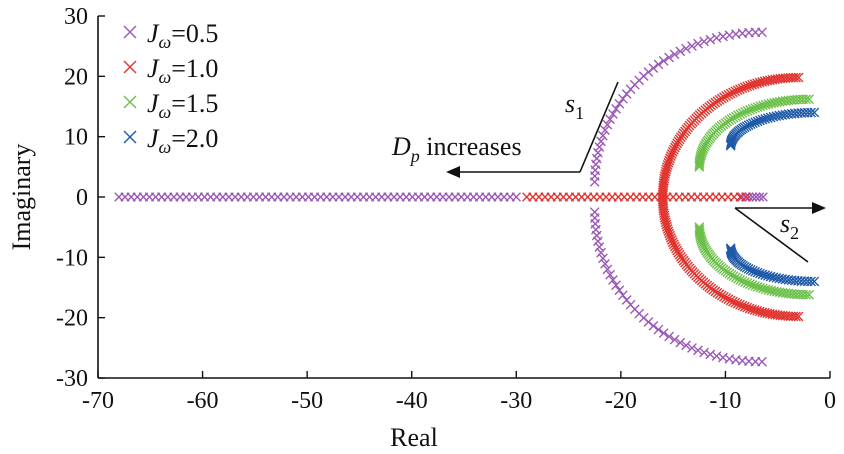 This screenshot has height=454, width=844. I want to click on y-tick-label: -10, so click(72, 258).